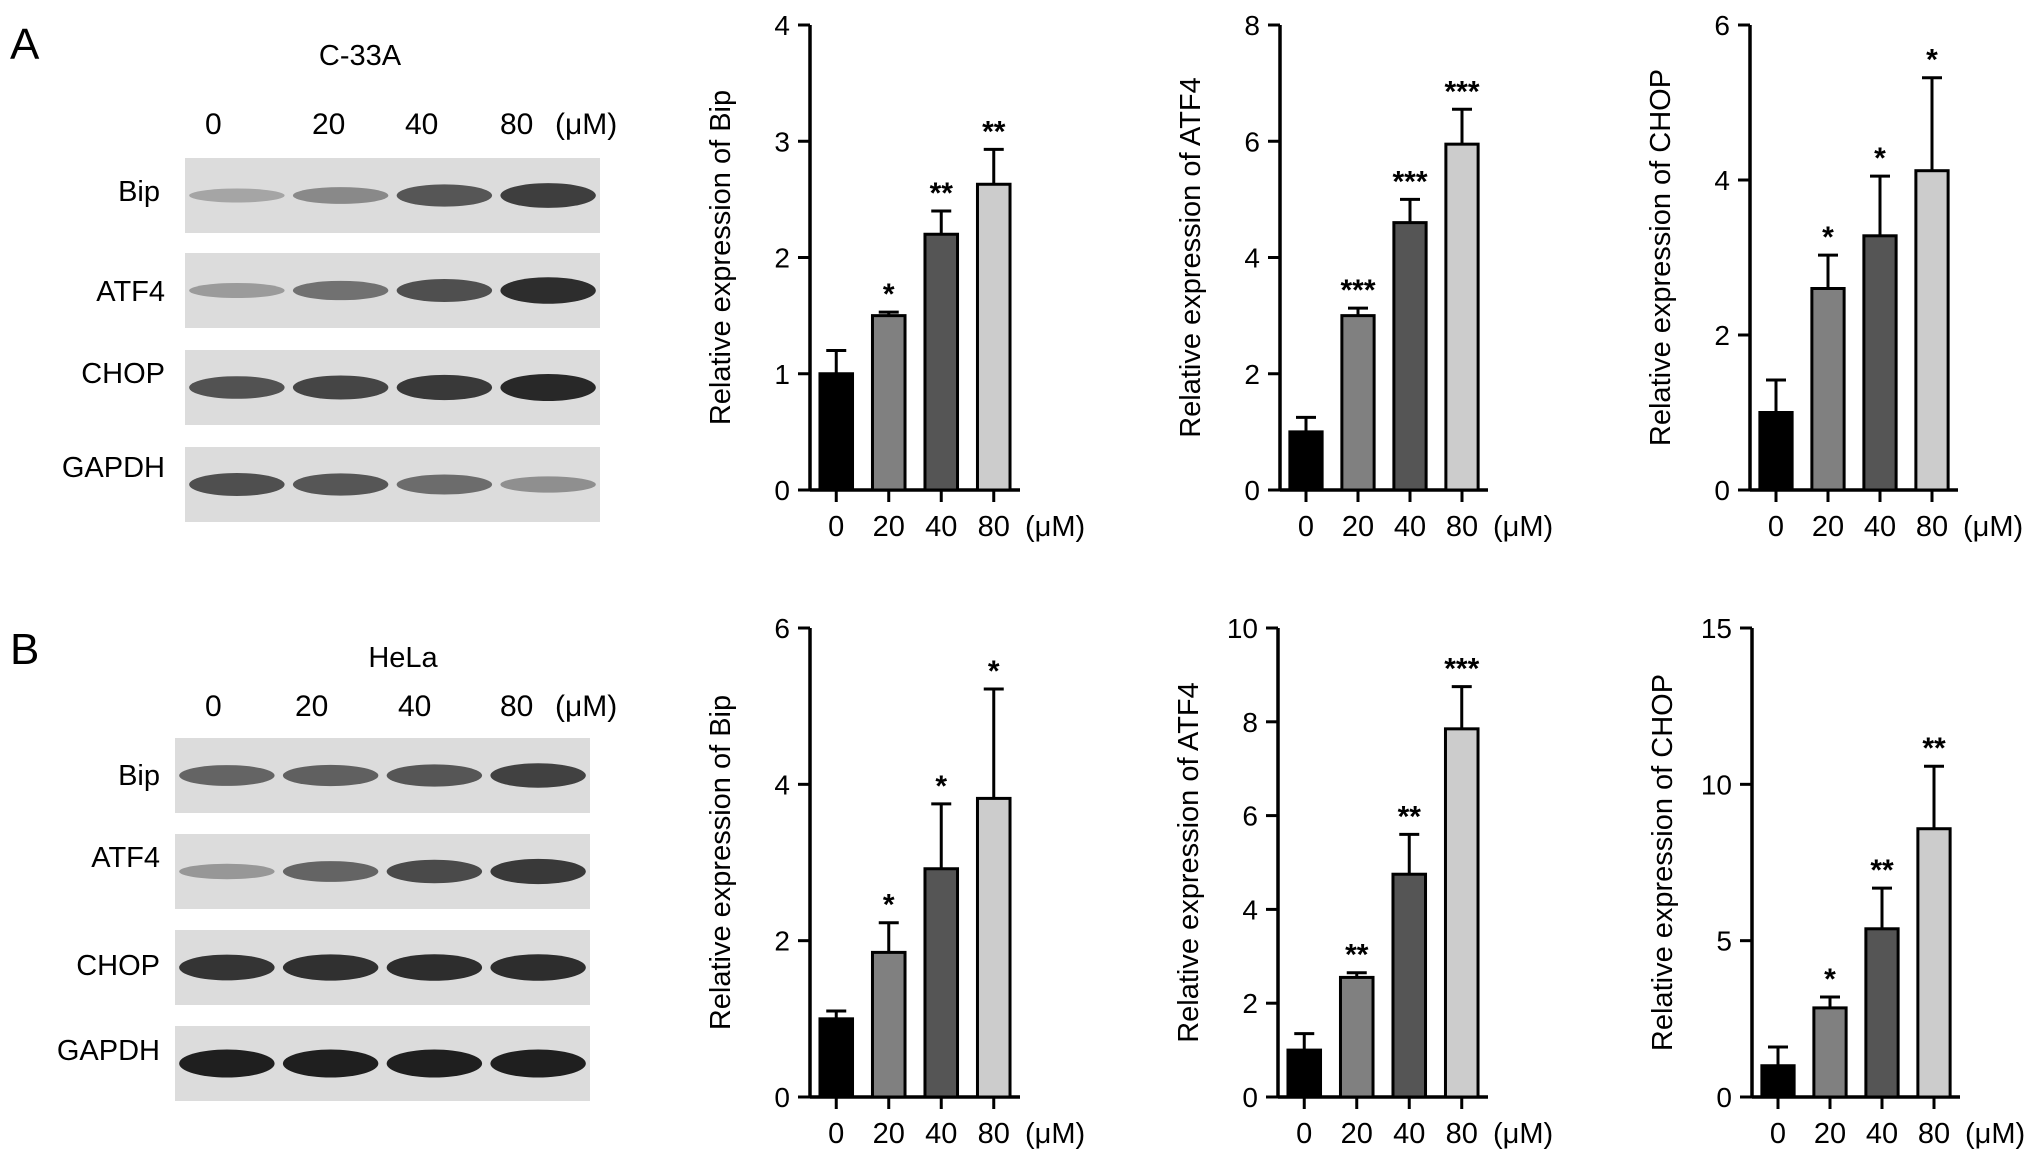 This screenshot has width=2032, height=1167. Describe the element at coordinates (782, 141) in the screenshot. I see `y-tick-label: 3` at that location.